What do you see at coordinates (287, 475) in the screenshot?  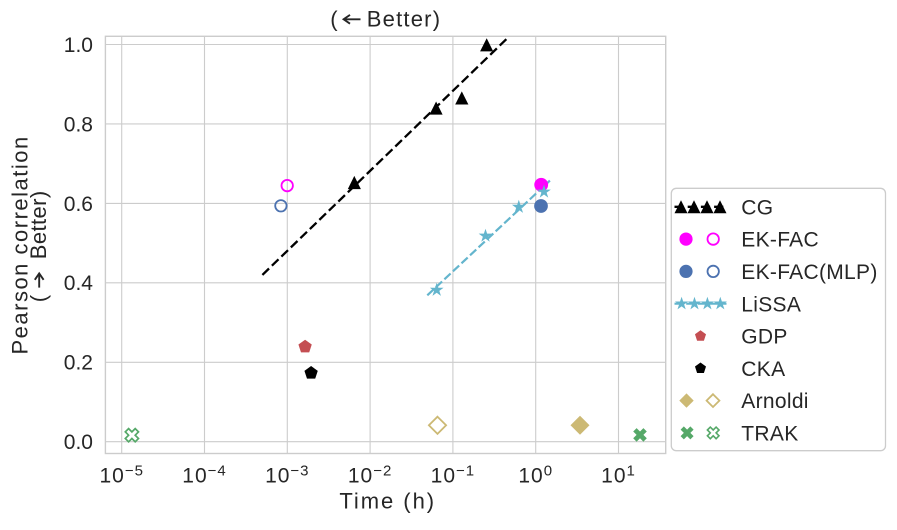 I see `svg-text: 10⁻³` at bounding box center [287, 475].